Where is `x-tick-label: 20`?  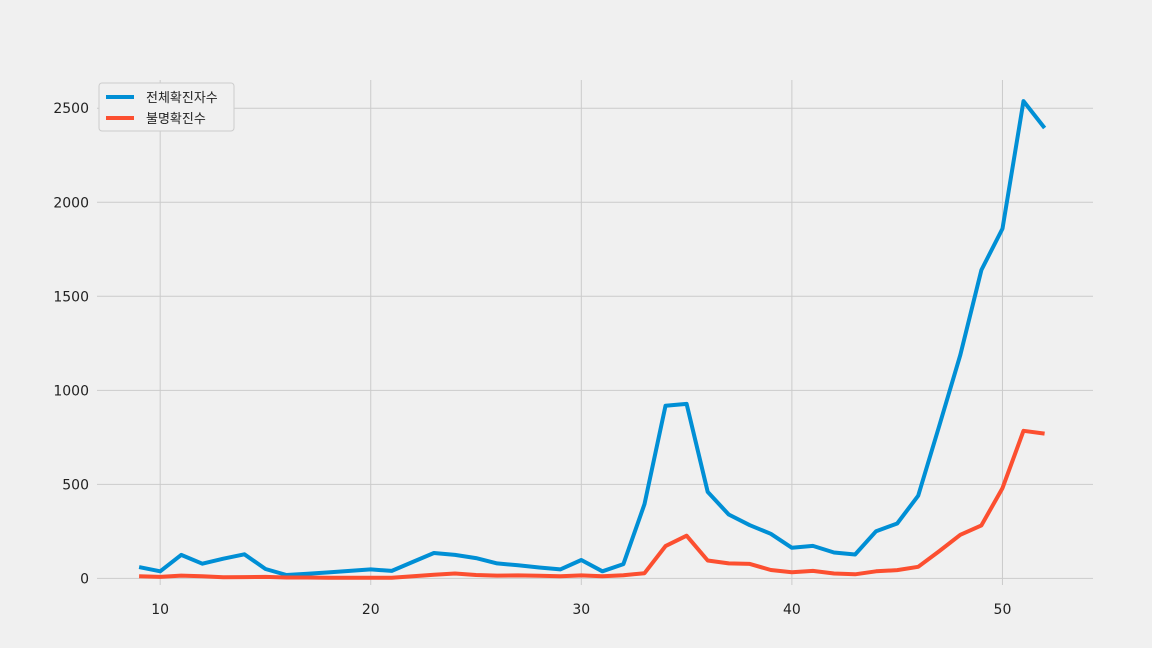 x-tick-label: 20 is located at coordinates (371, 610).